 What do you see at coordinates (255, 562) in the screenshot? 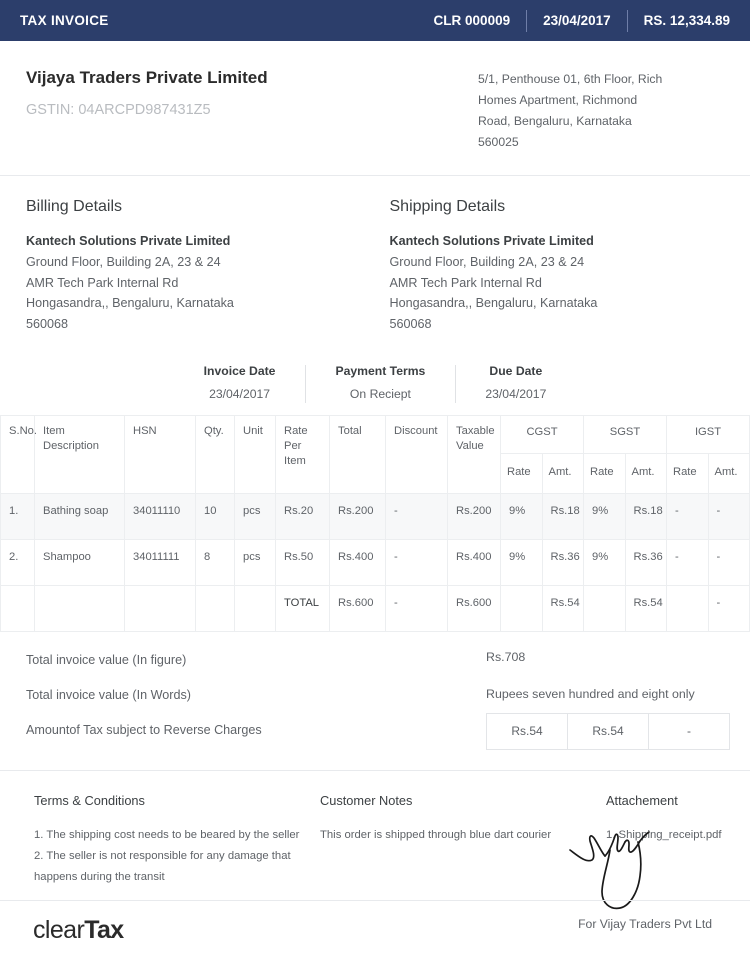
I see `cell-unit: pcs` at bounding box center [255, 562].